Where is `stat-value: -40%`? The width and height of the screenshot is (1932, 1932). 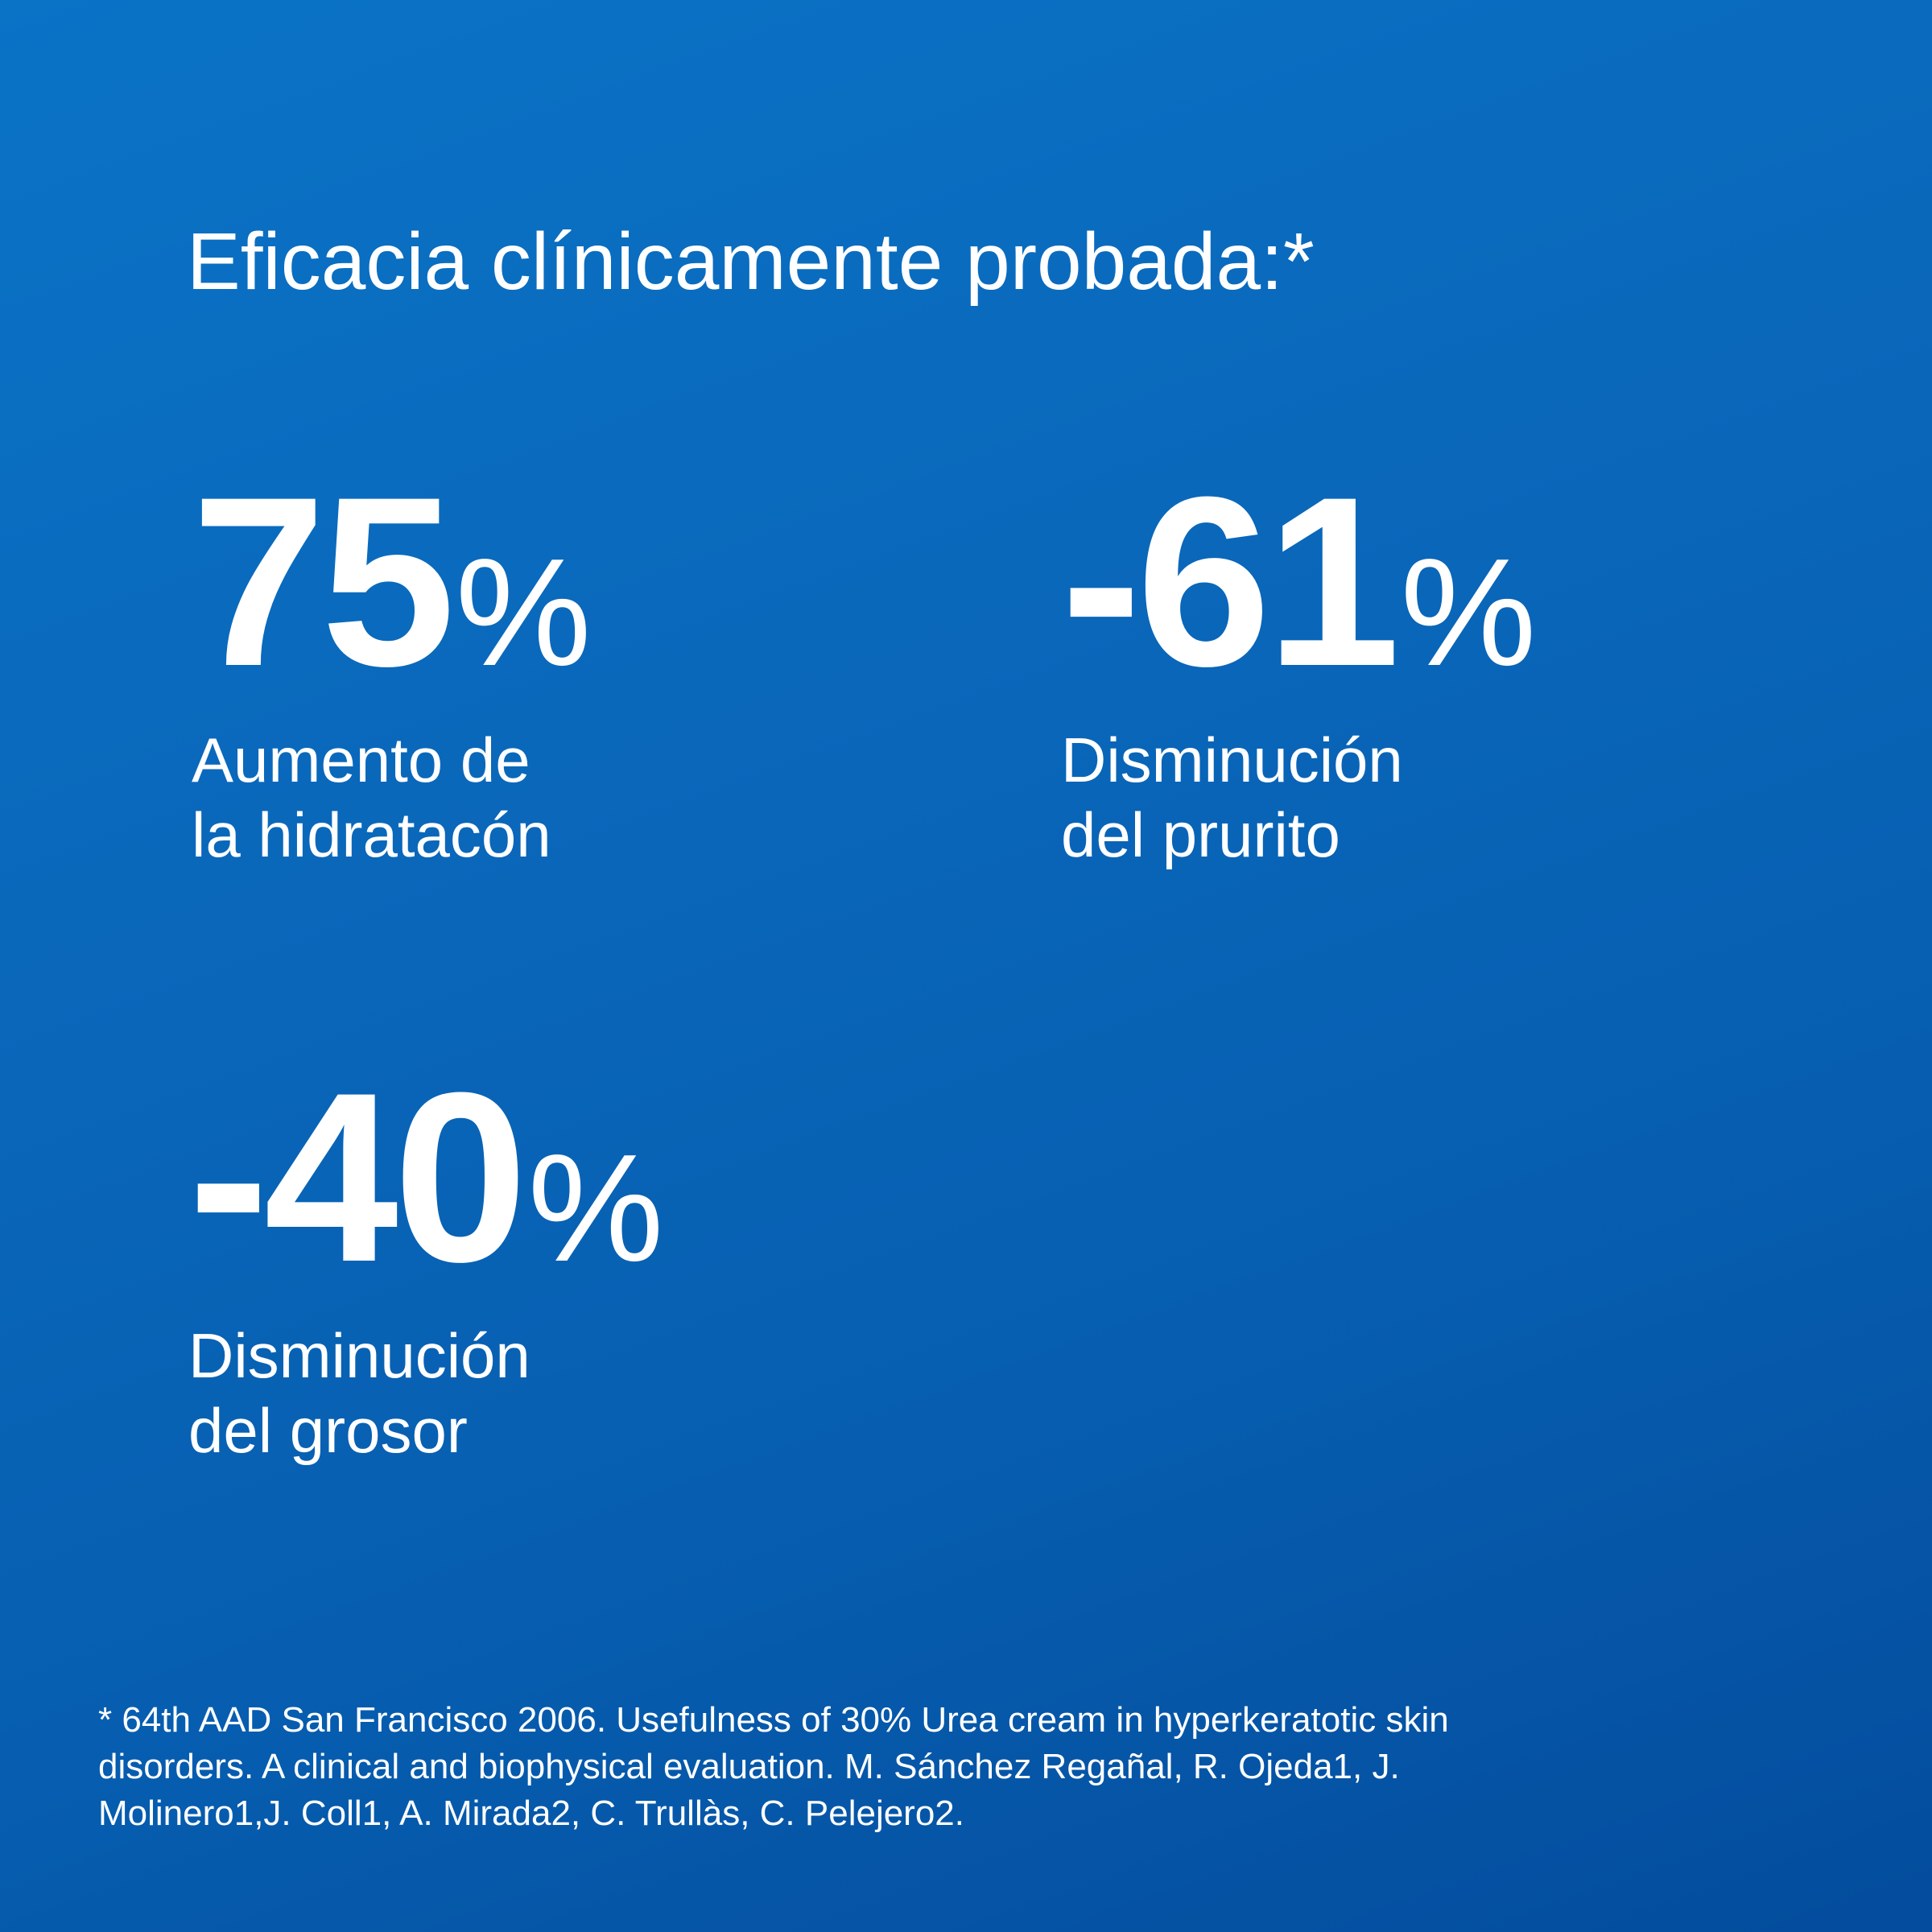
stat-value: -40% is located at coordinates (426, 1177).